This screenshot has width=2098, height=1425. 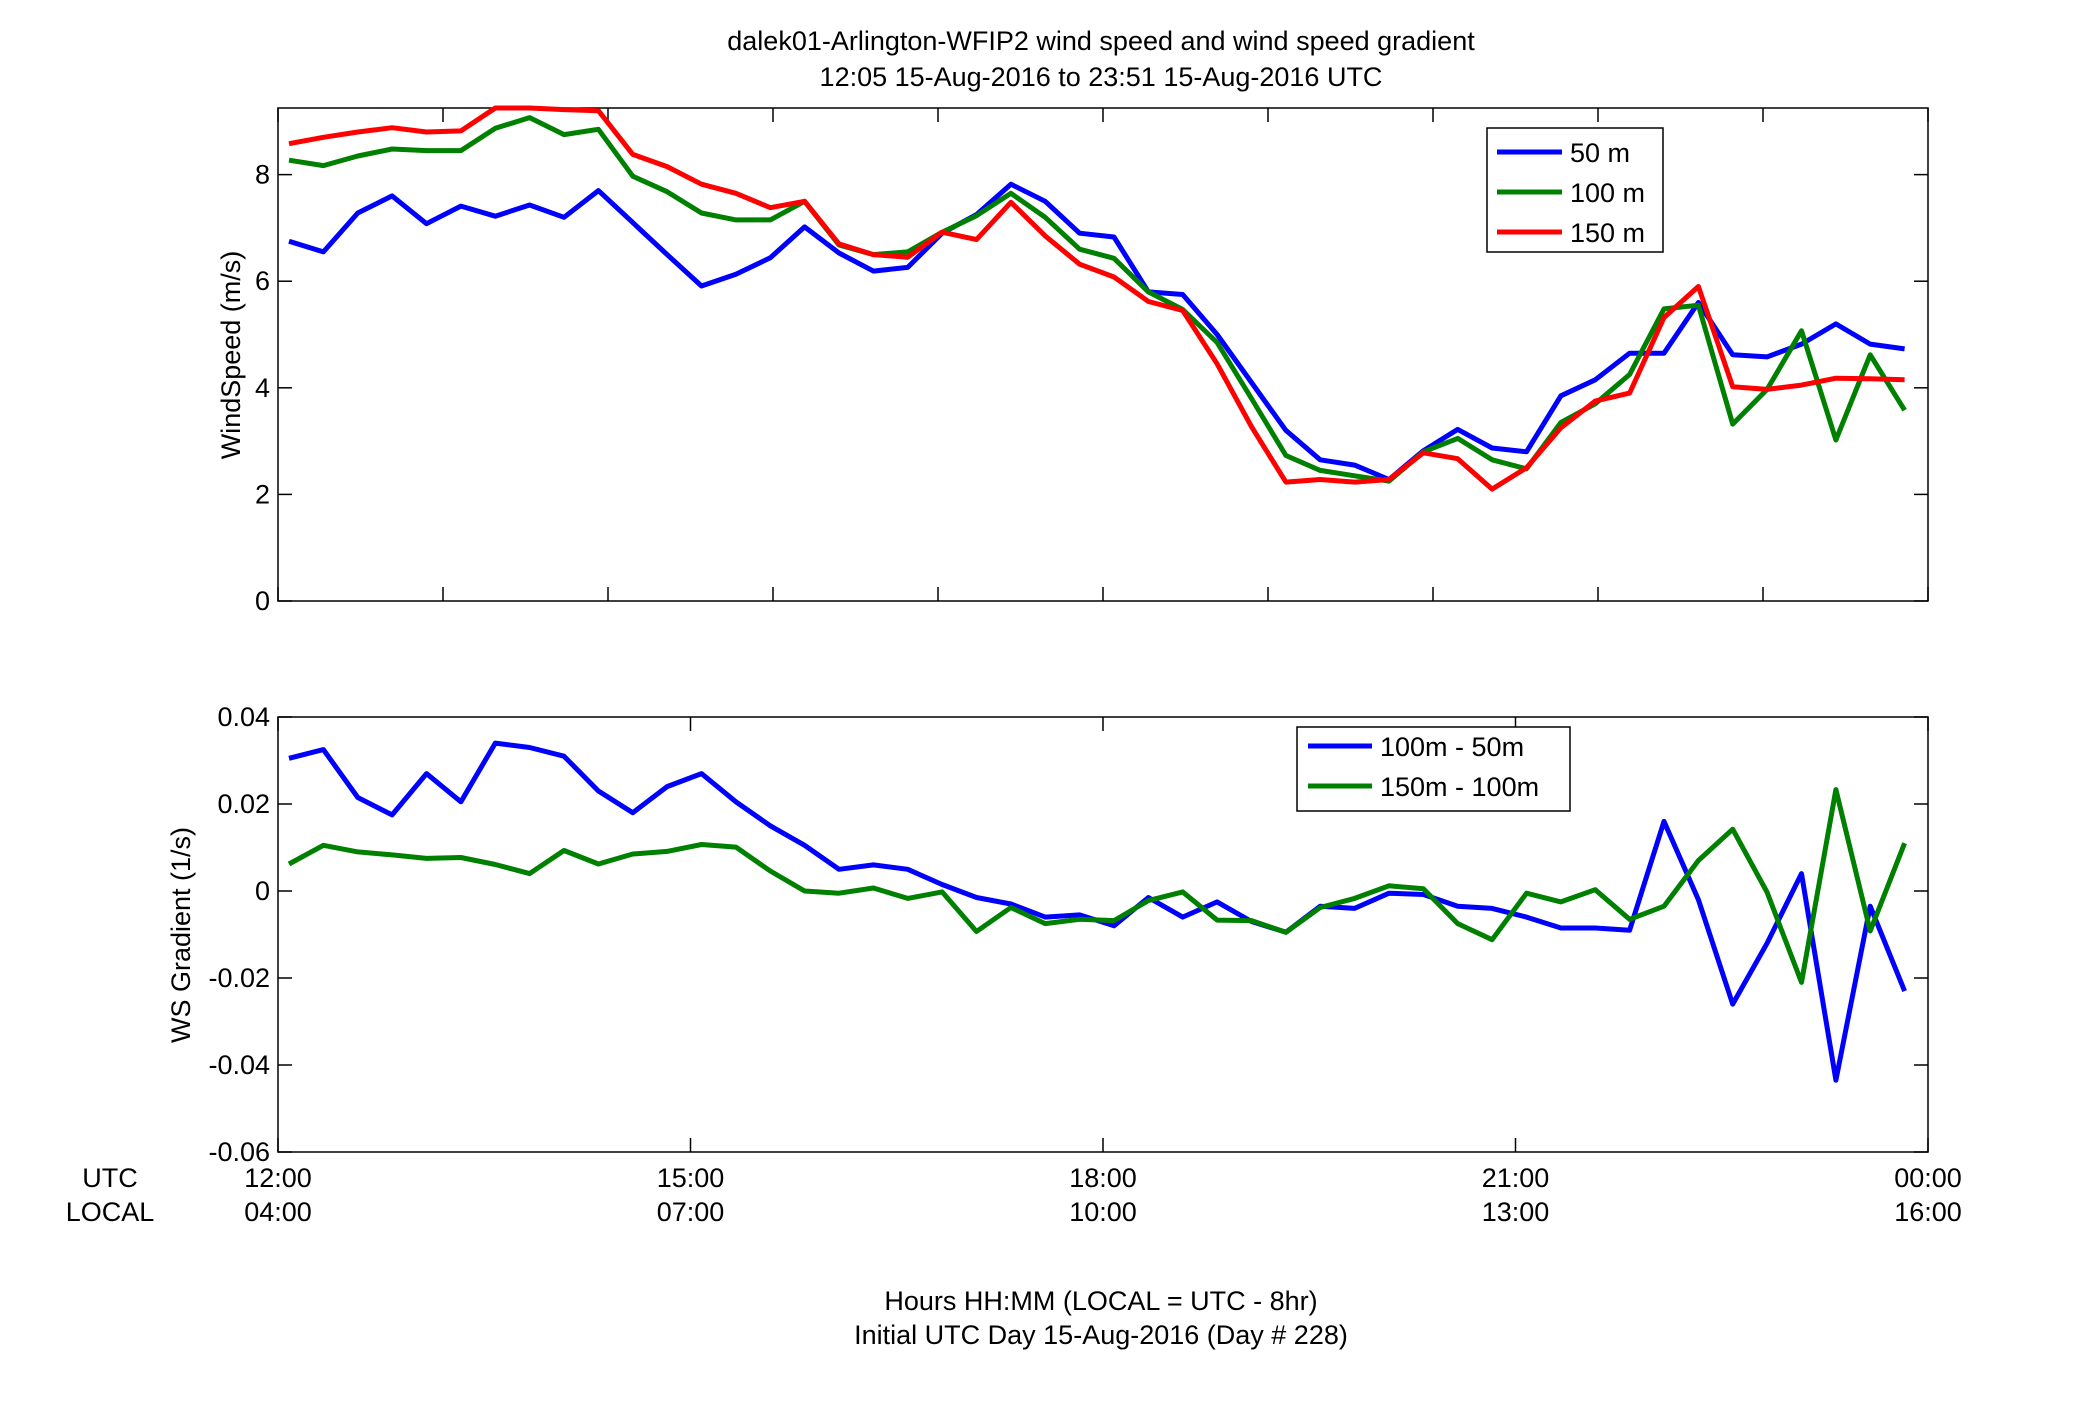 I want to click on legend-label-100m-50m: 100m - 50m, so click(x=1452, y=747).